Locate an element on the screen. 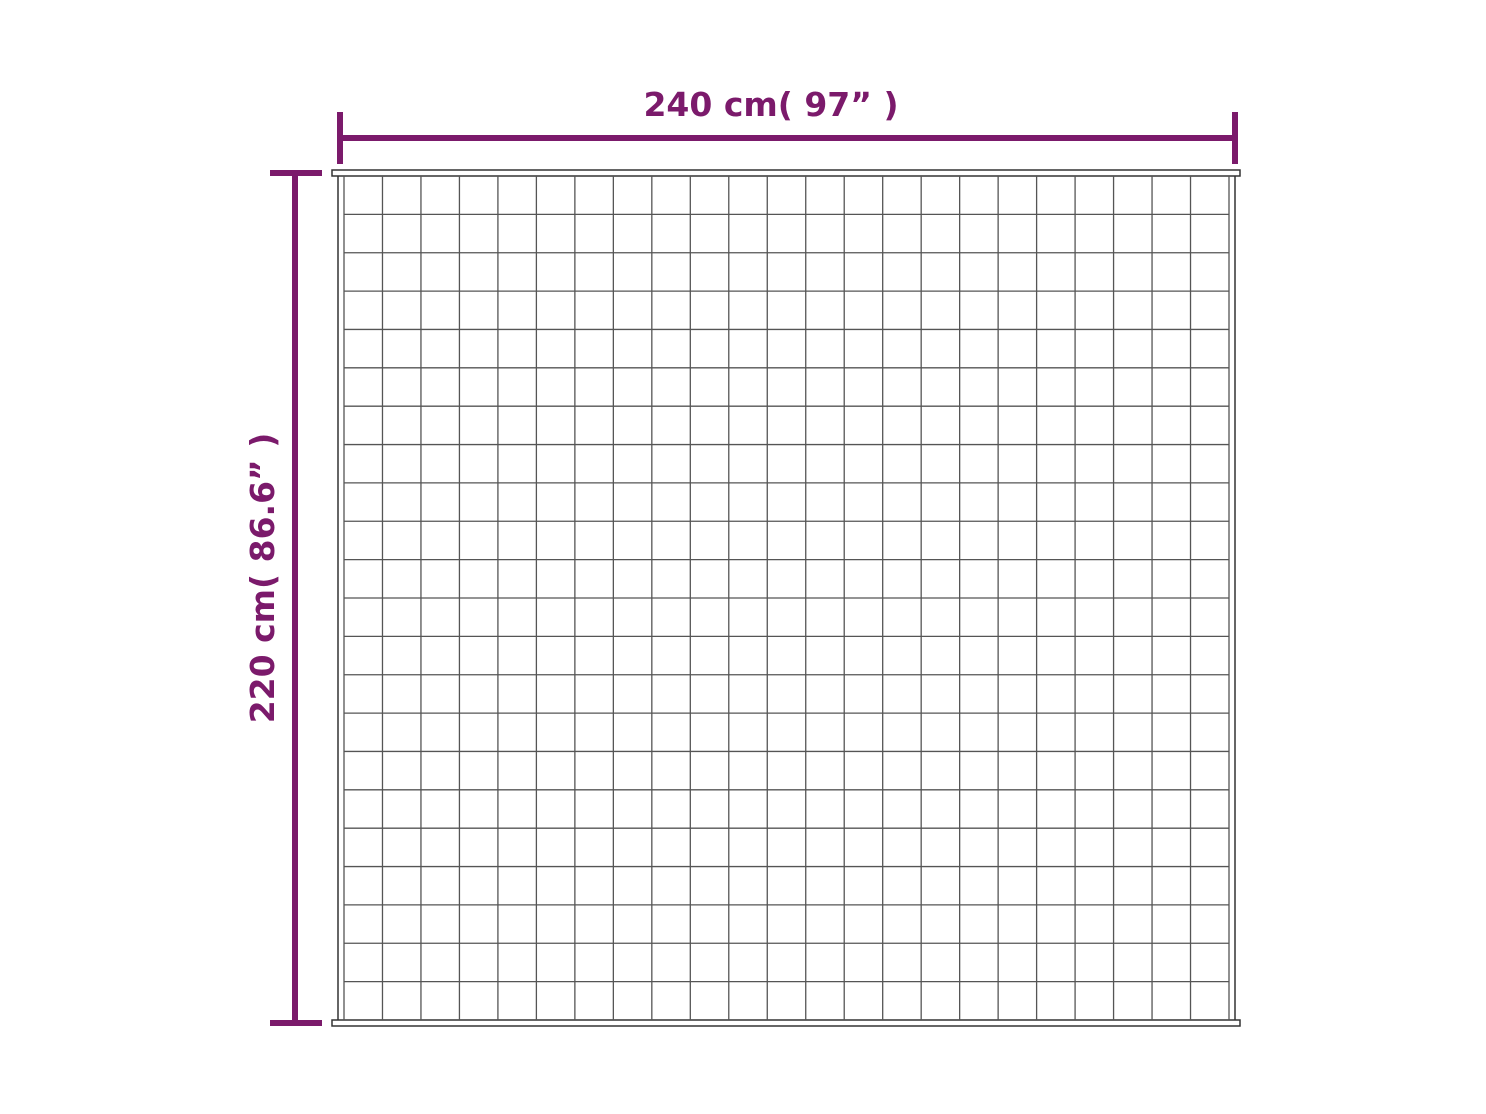 Image resolution: width=1486 pixels, height=1114 pixels. width-dimension-line is located at coordinates (787, 138).